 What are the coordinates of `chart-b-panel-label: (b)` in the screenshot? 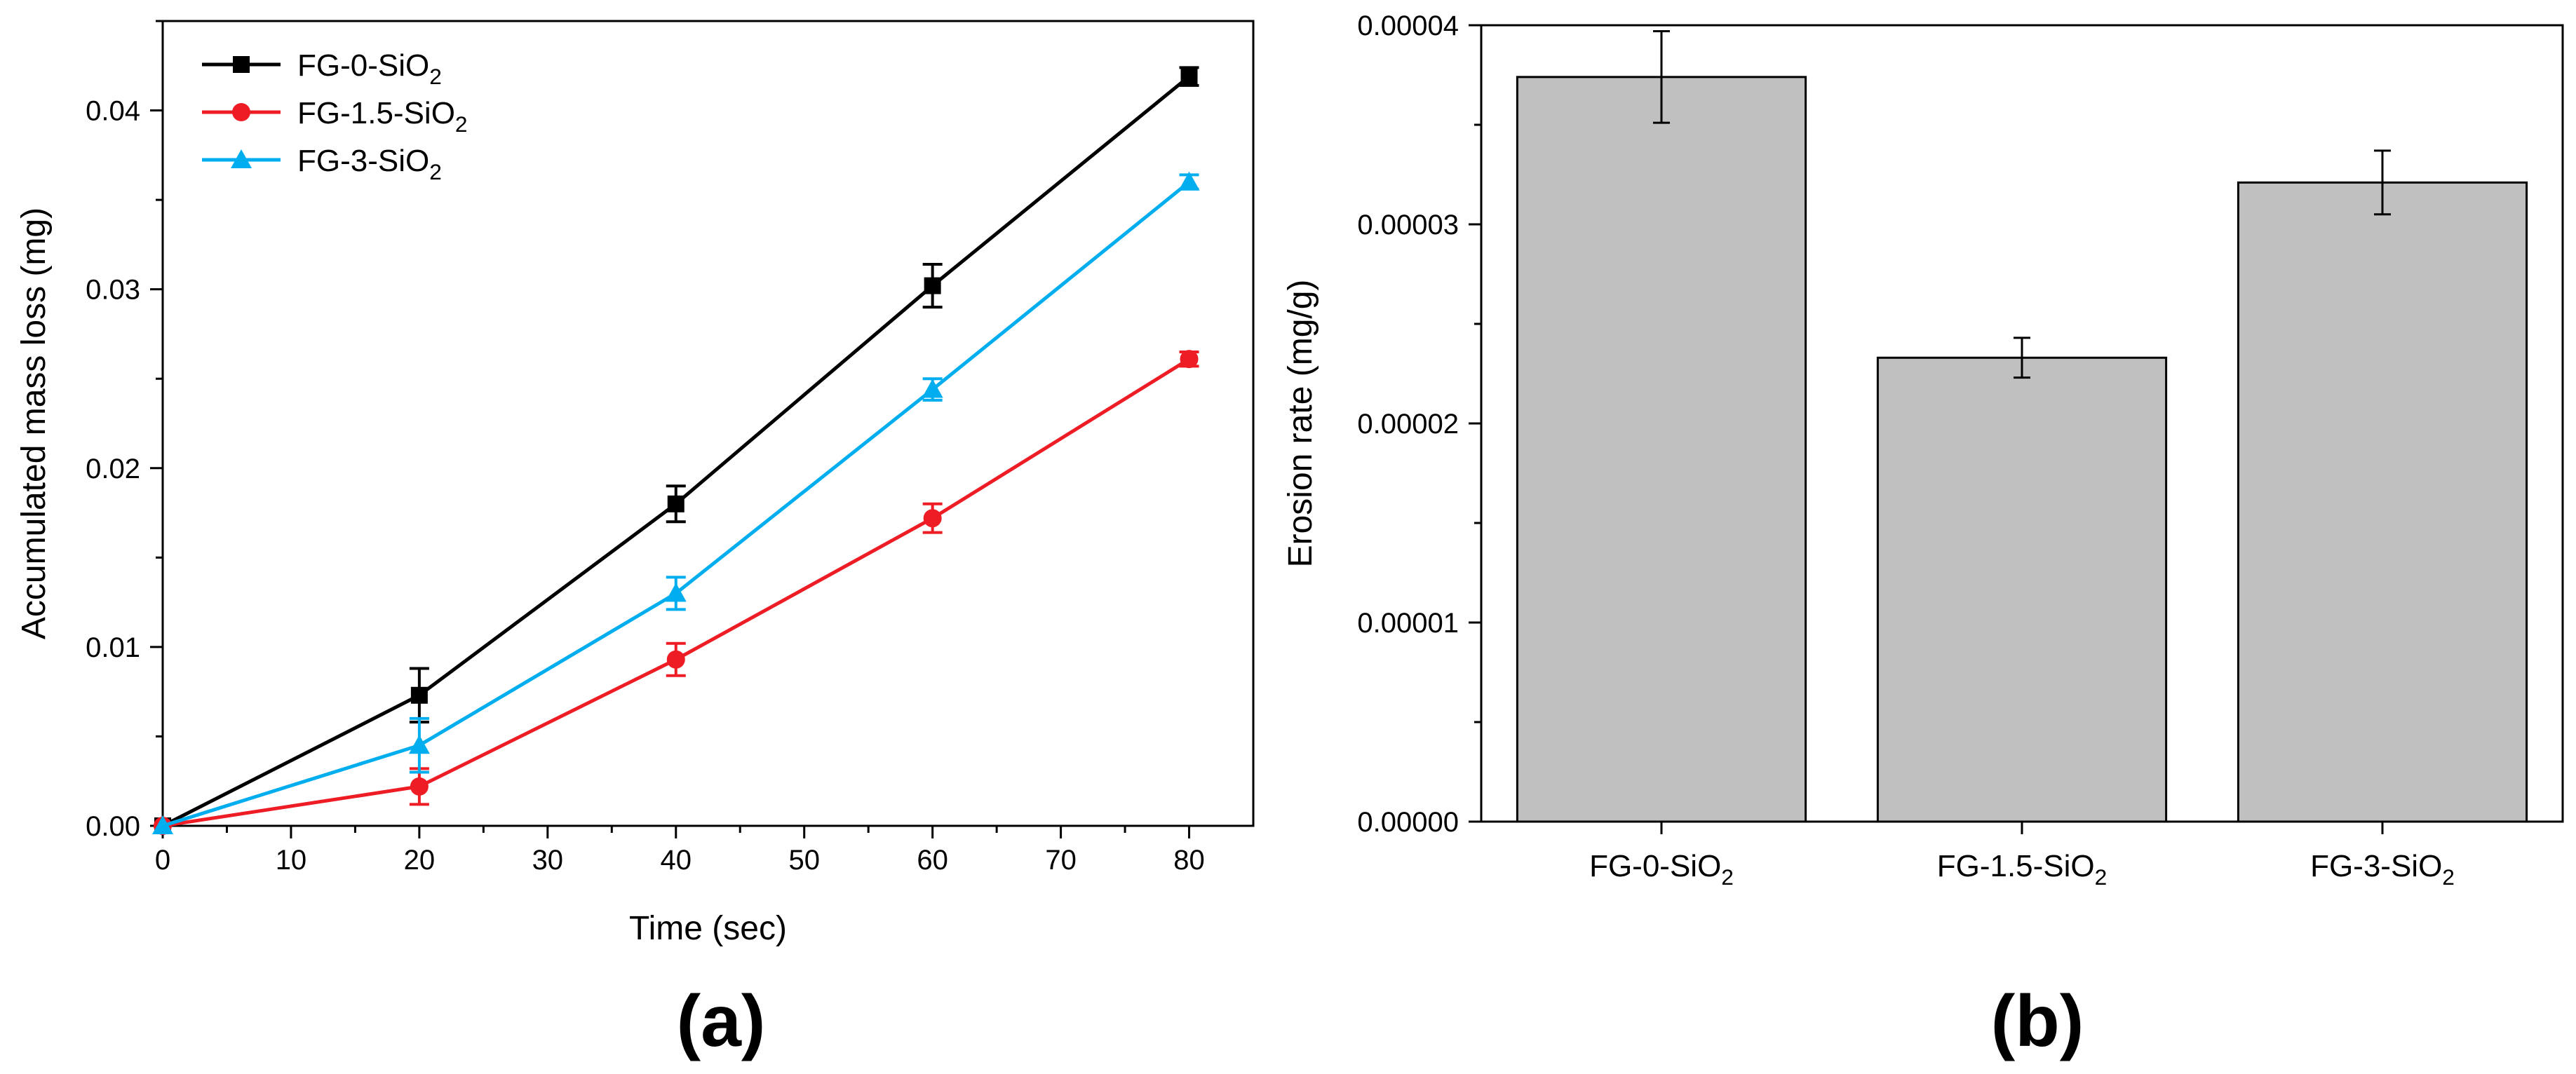 It's located at (2037, 1021).